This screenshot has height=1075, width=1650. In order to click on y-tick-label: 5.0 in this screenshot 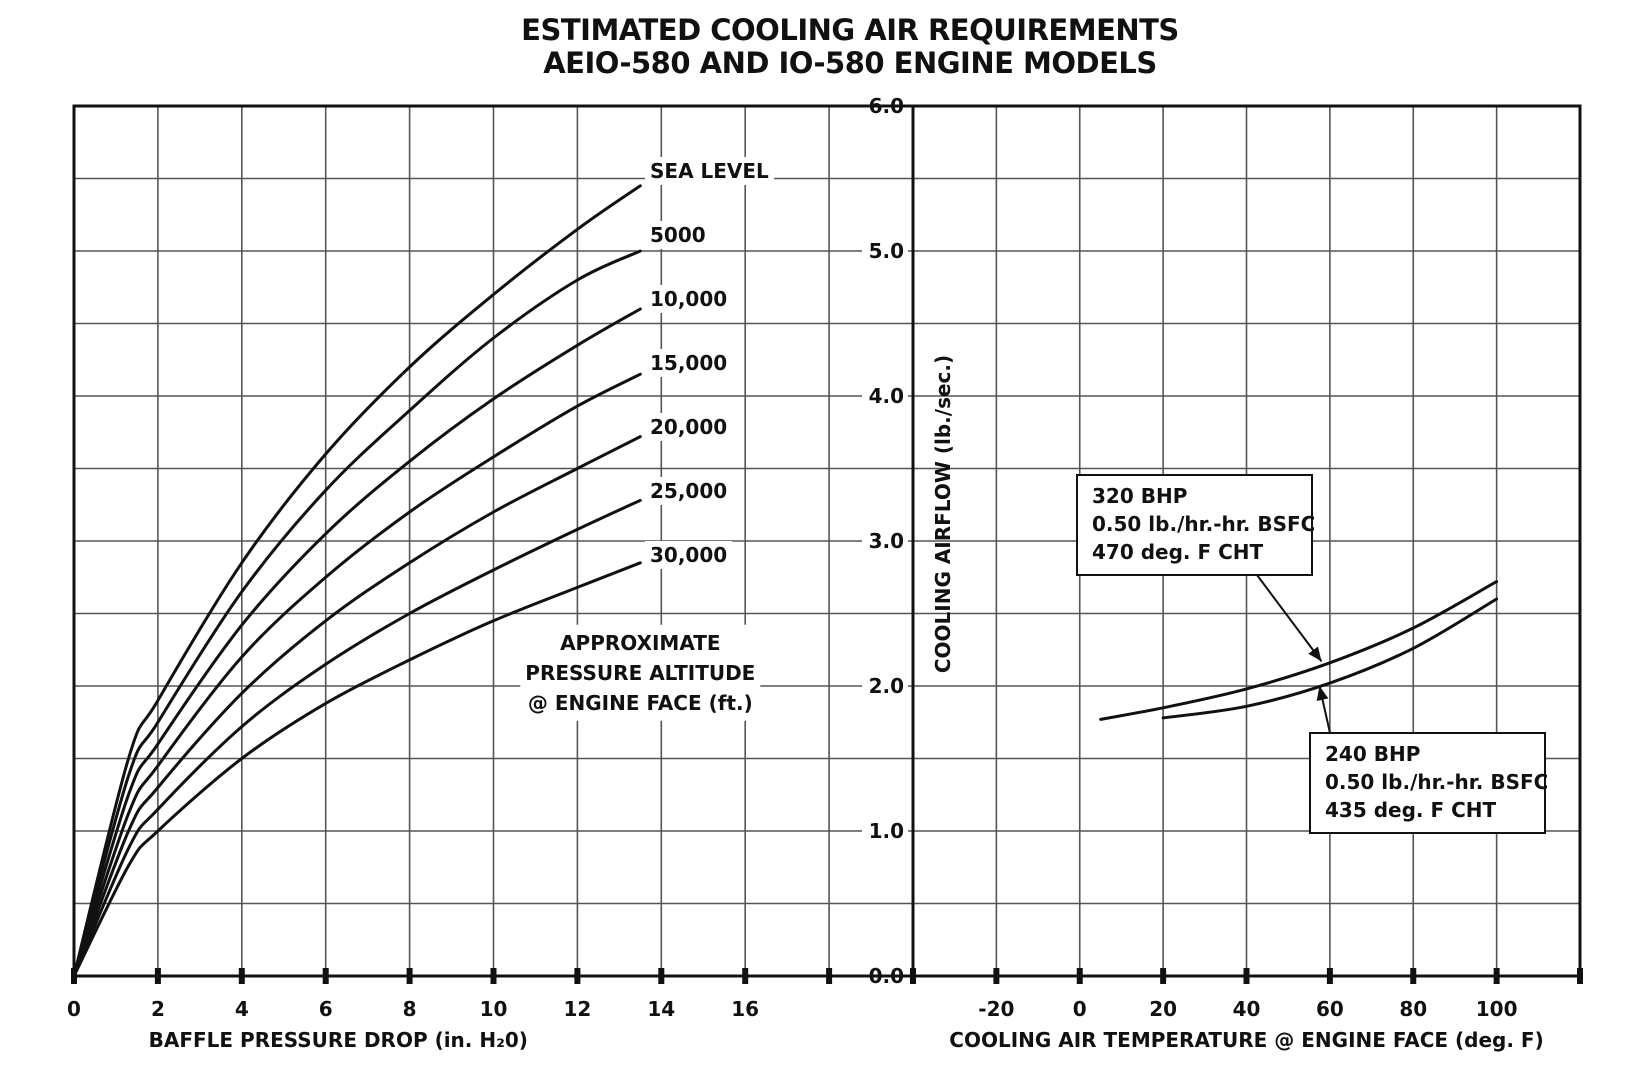, I will do `click(886, 251)`.